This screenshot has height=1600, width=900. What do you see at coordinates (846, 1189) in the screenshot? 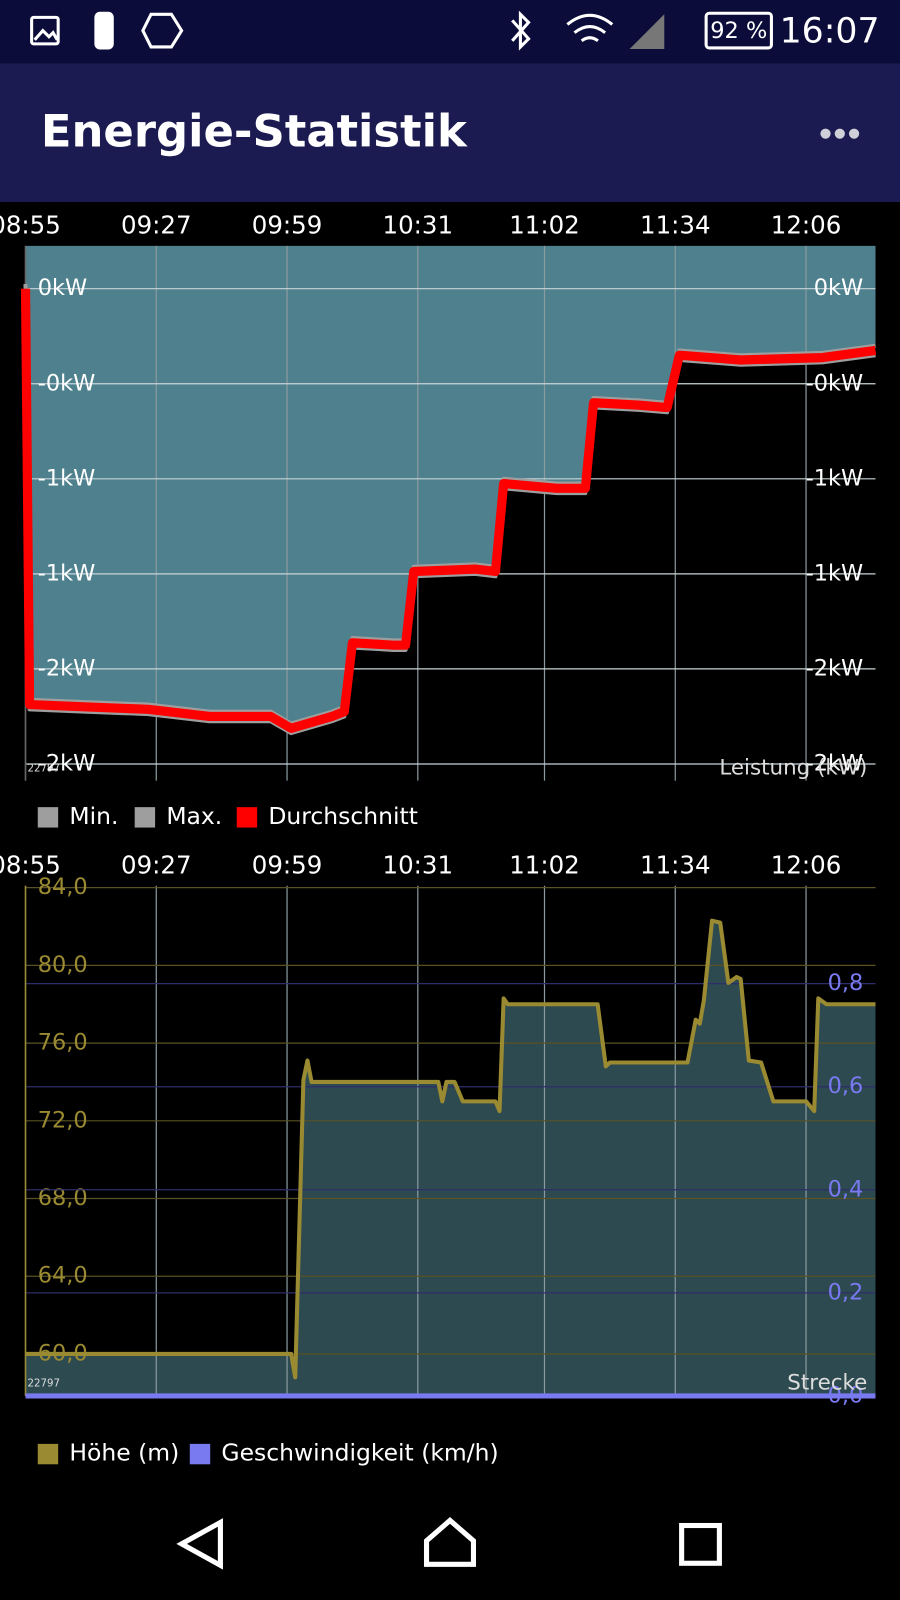
I see `y2-tick-label: 0,4` at bounding box center [846, 1189].